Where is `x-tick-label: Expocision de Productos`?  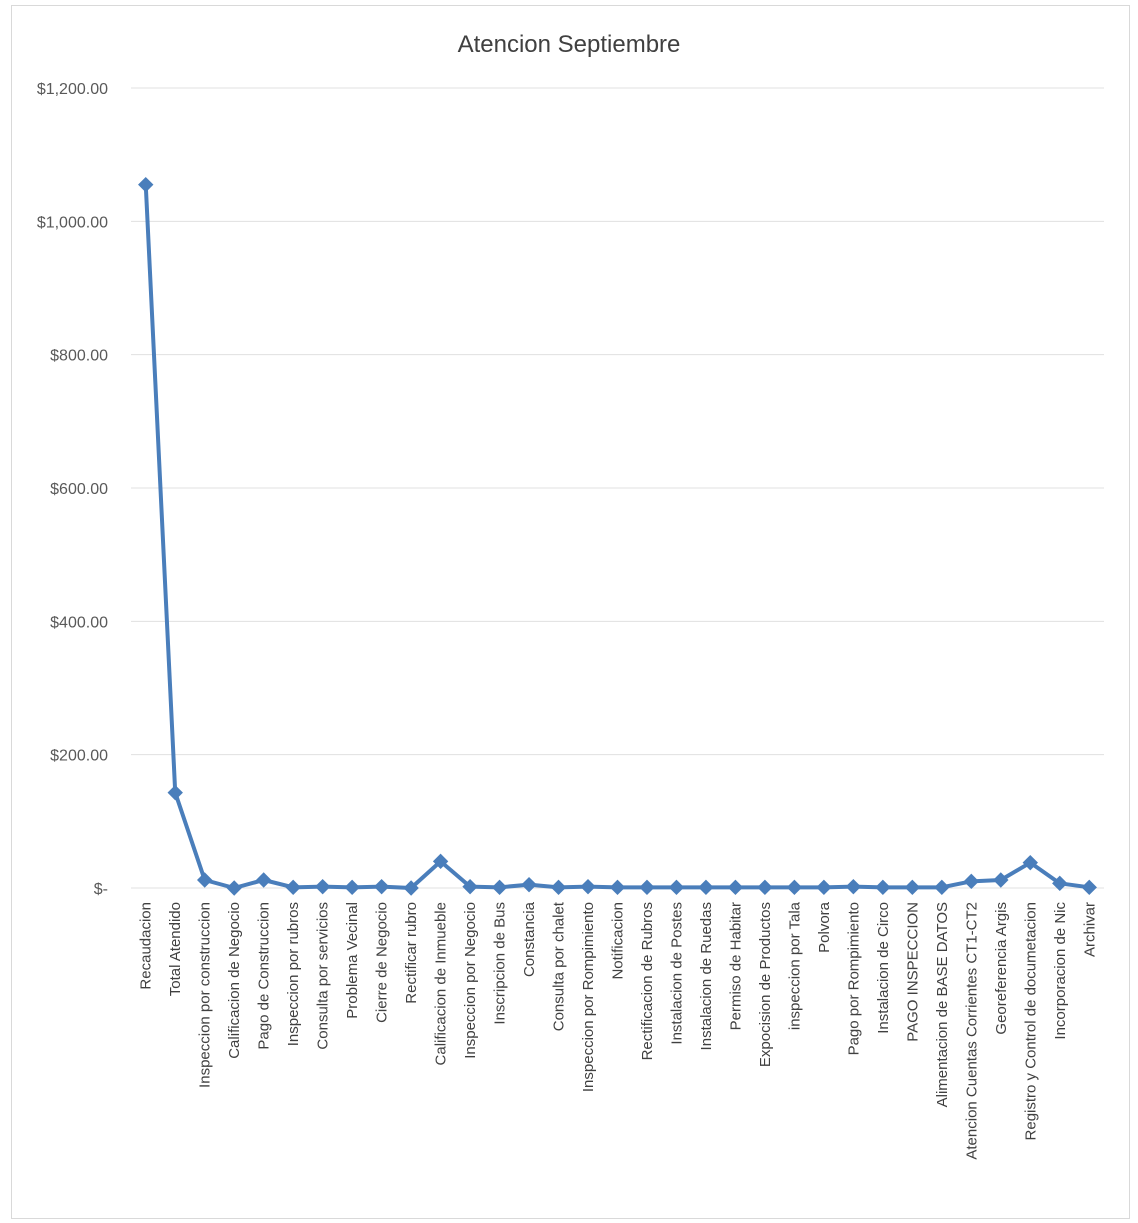 x-tick-label: Expocision de Productos is located at coordinates (765, 984).